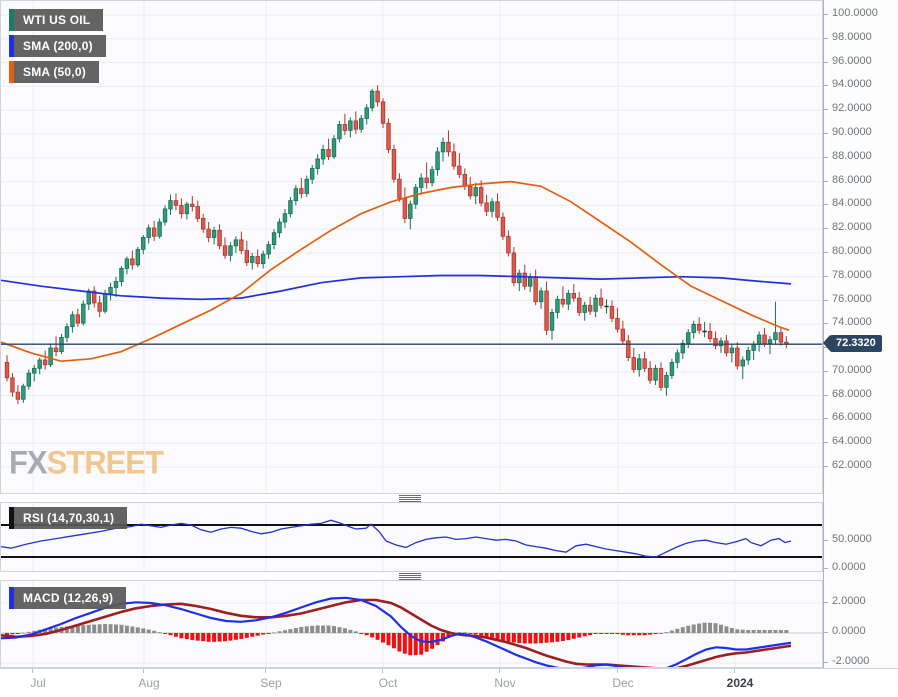 The image size is (898, 697). What do you see at coordinates (740, 683) in the screenshot?
I see `month-label: 2024` at bounding box center [740, 683].